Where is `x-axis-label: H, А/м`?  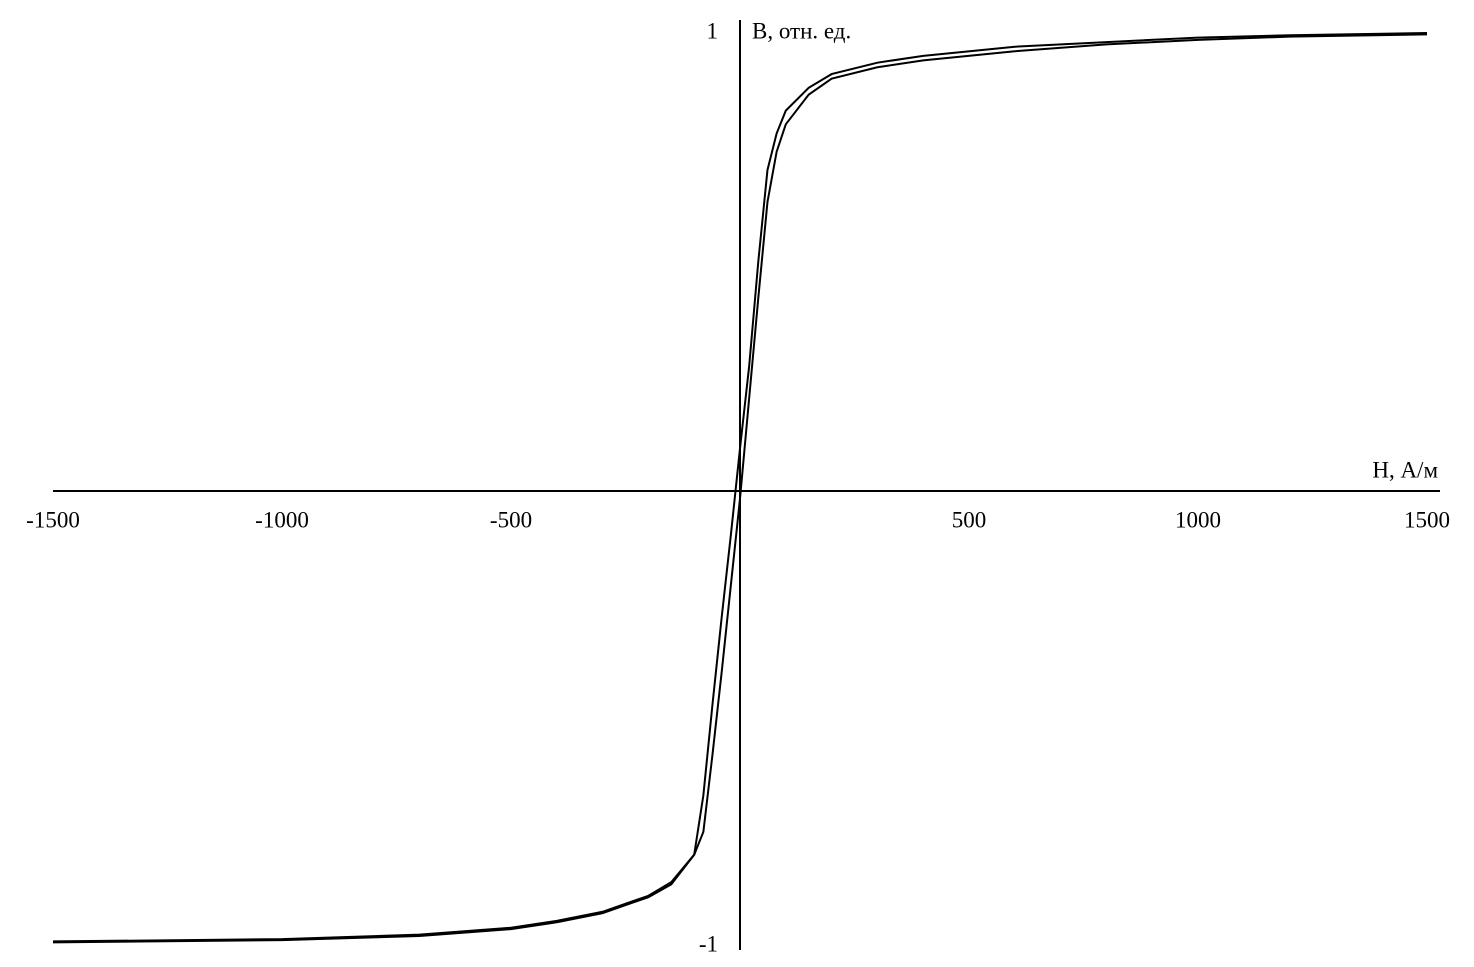
x-axis-label: H, А/м is located at coordinates (1405, 469).